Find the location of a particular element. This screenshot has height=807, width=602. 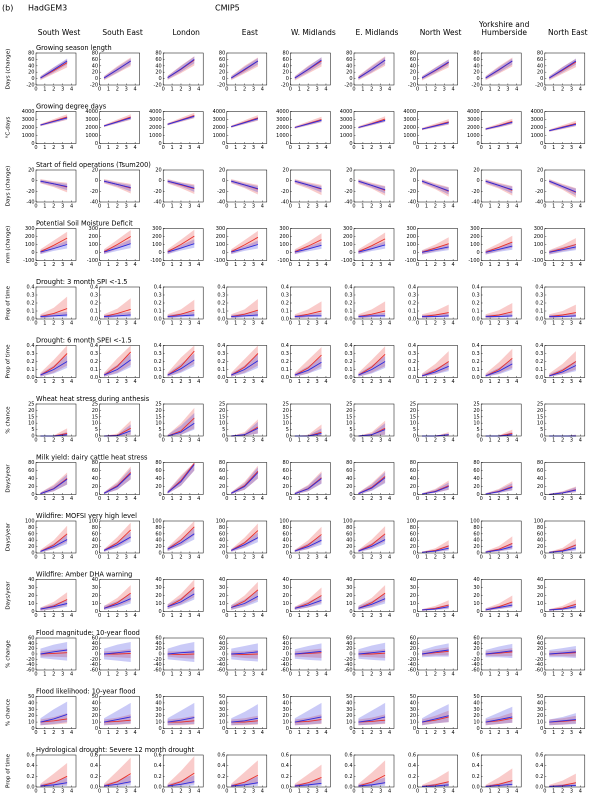

y-tick-label: 100 is located at coordinates (412, 522).